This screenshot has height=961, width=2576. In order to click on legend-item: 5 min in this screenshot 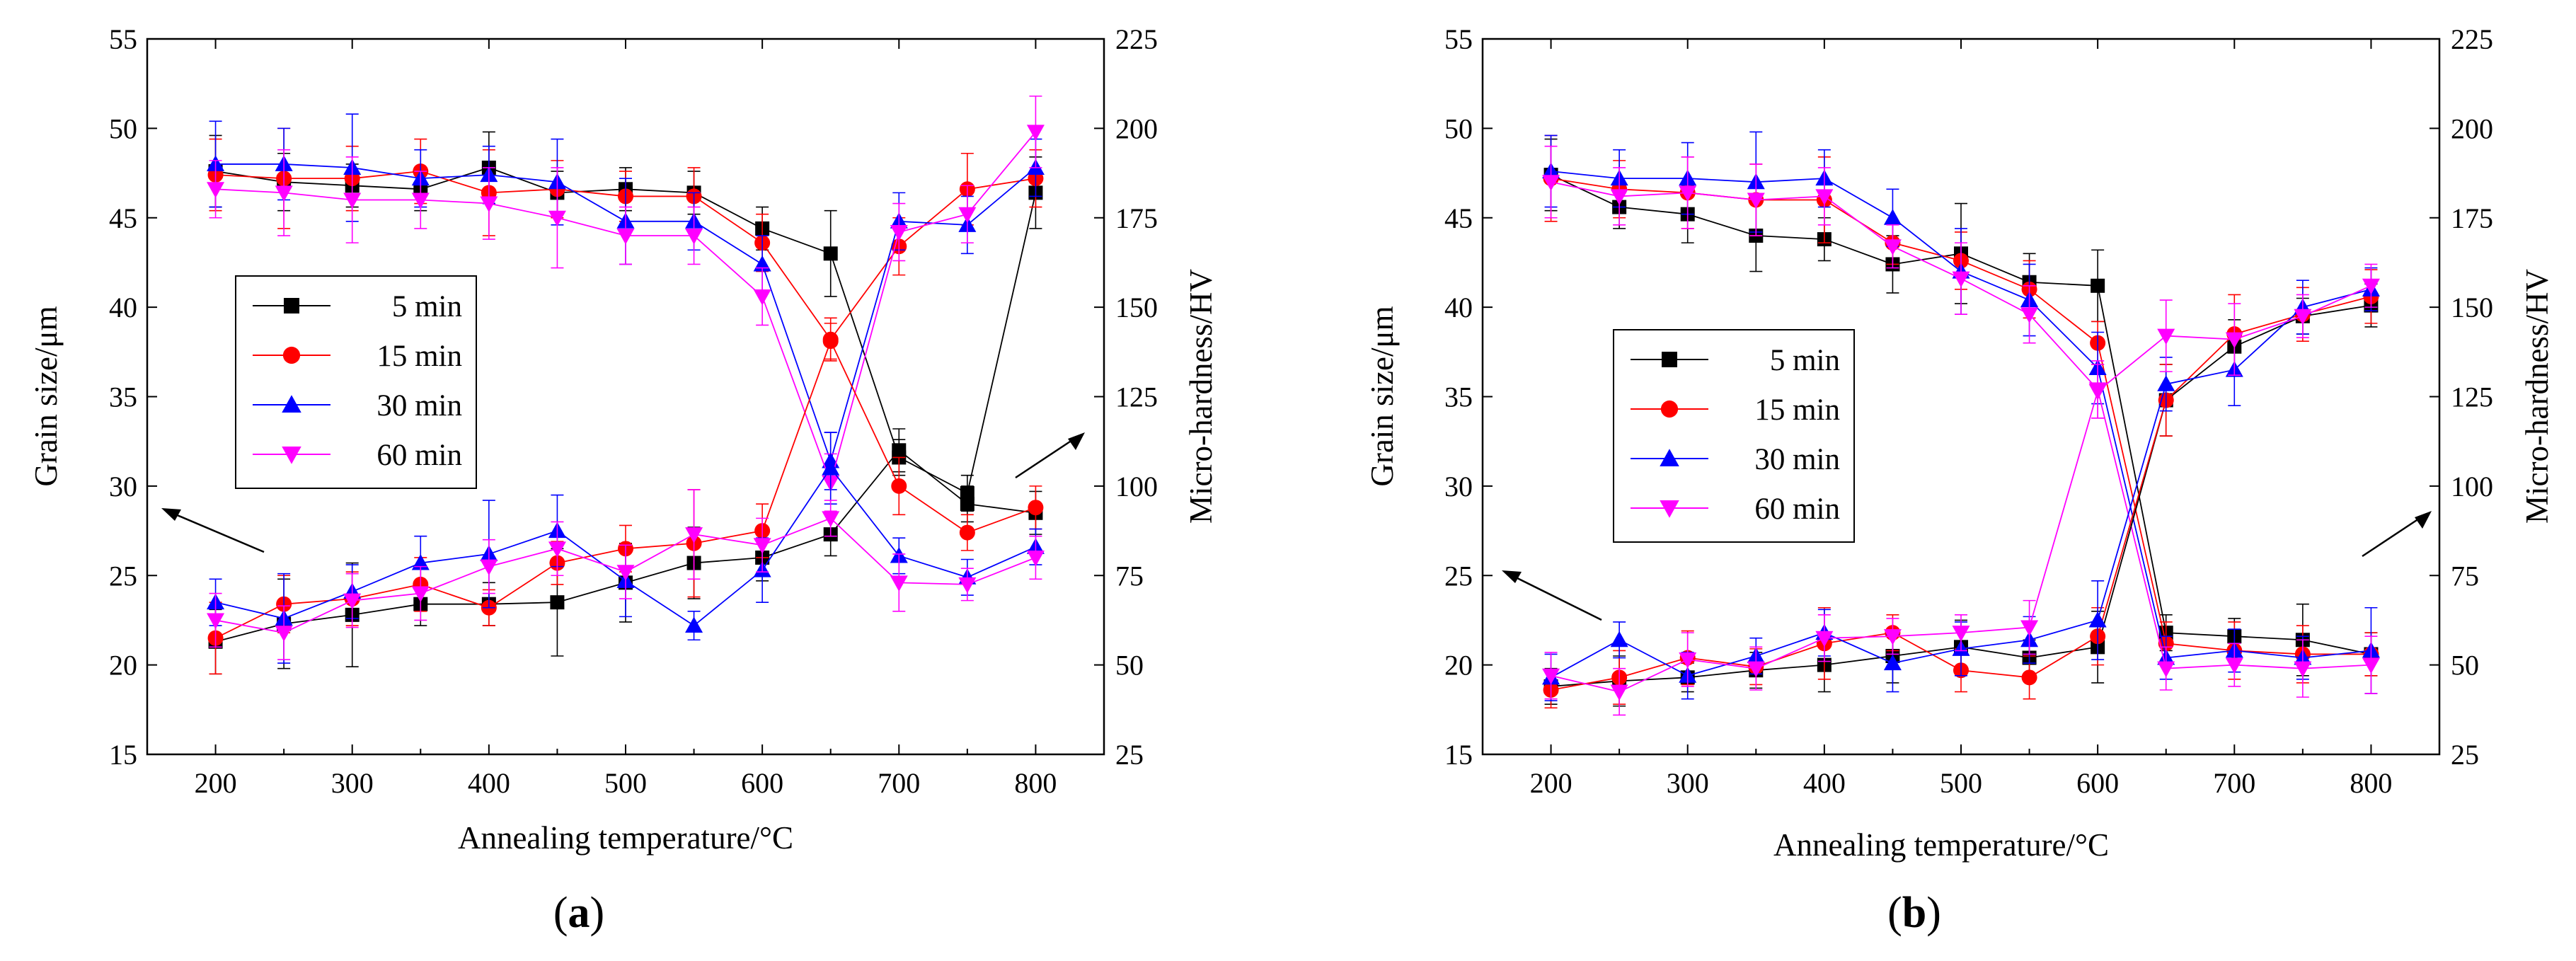, I will do `click(357, 307)`.